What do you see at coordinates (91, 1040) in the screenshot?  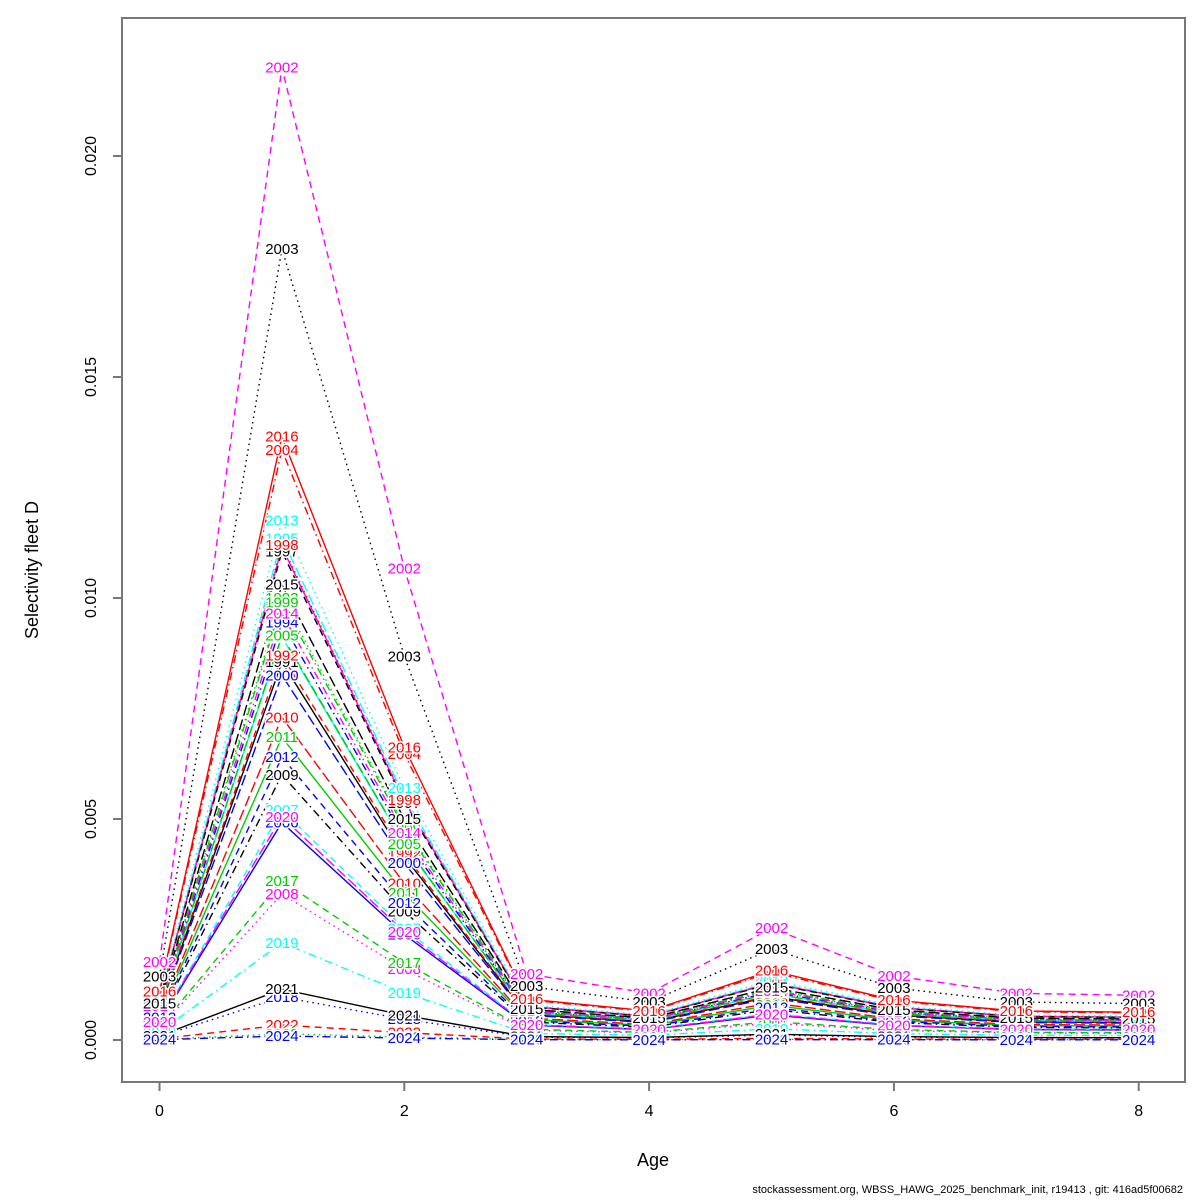 I see `y-tick-label: 0.000` at bounding box center [91, 1040].